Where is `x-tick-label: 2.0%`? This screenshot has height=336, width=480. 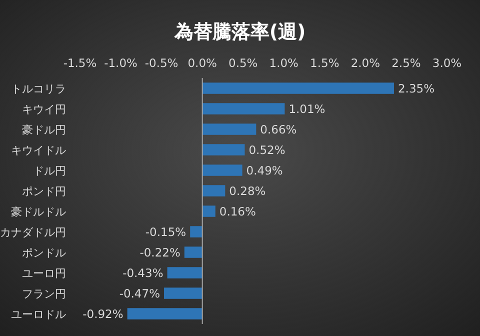 x-tick-label: 2.0% is located at coordinates (365, 63).